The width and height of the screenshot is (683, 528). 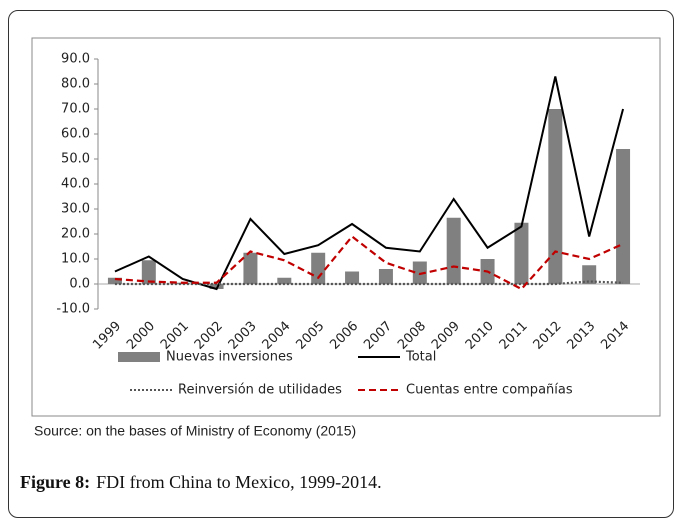 What do you see at coordinates (73, 309) in the screenshot?
I see `y-tick-label: -10.0` at bounding box center [73, 309].